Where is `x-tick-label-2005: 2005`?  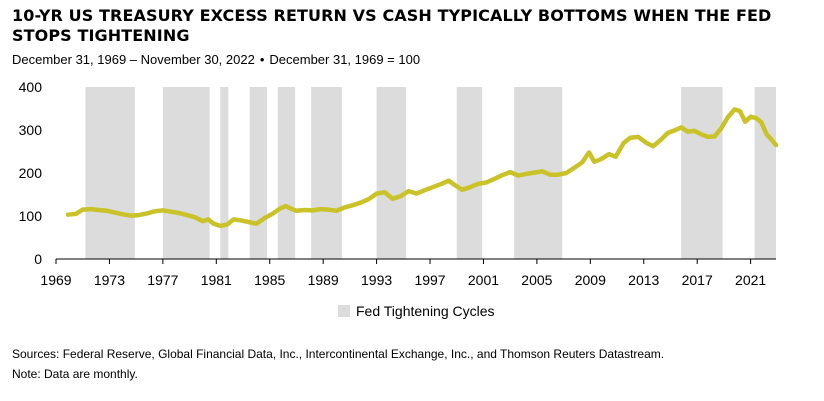
x-tick-label-2005: 2005 is located at coordinates (536, 280).